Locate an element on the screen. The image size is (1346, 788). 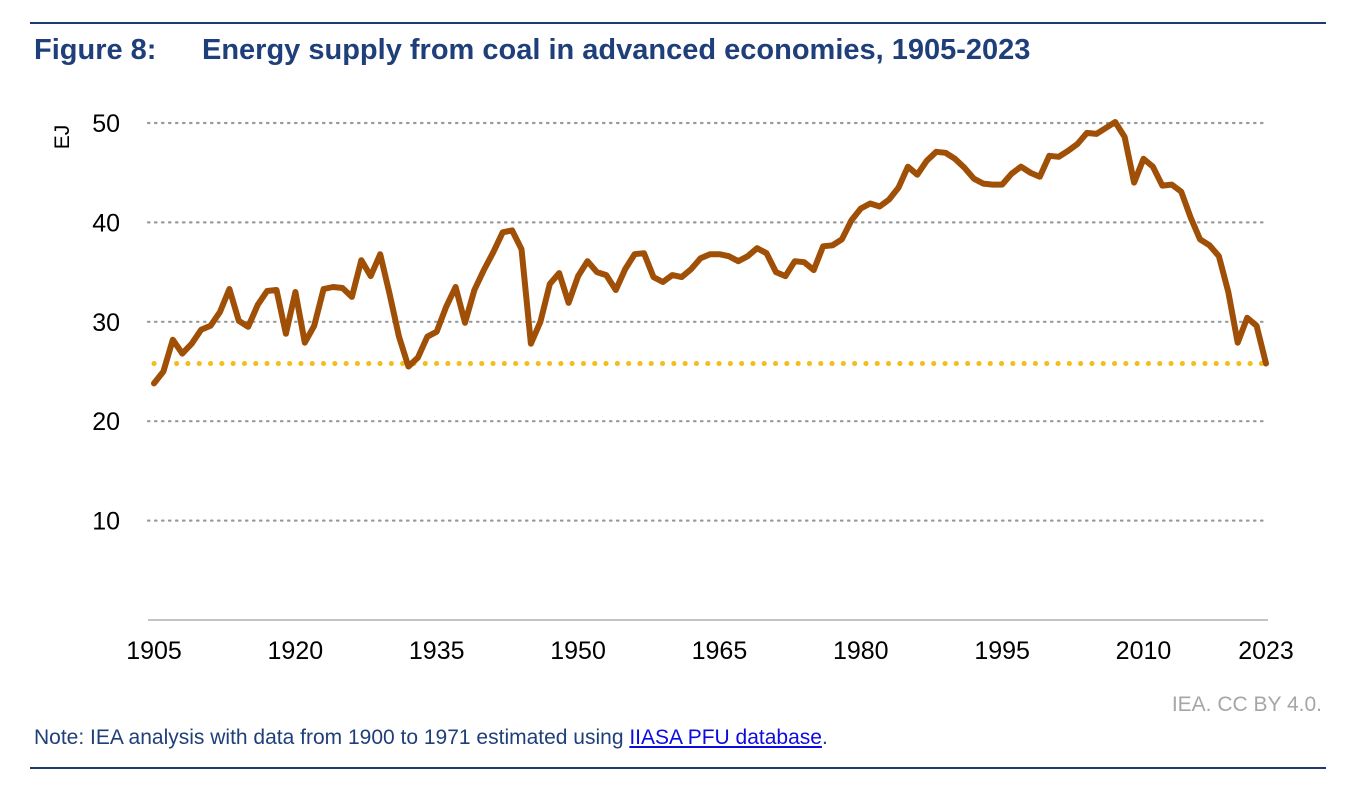
y-tick-label: 30 is located at coordinates (106, 323).